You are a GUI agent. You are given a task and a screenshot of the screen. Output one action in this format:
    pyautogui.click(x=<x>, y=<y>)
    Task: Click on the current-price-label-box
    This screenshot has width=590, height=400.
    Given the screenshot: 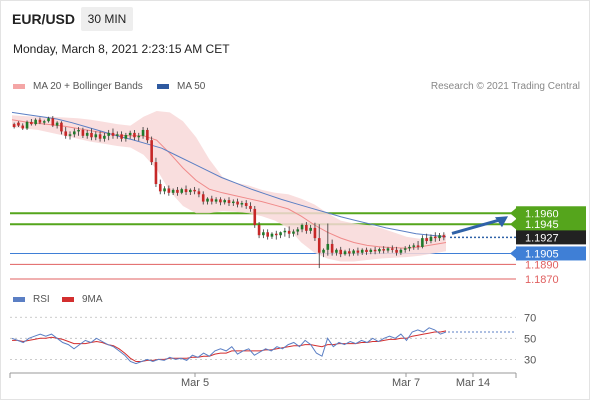 What is the action you would take?
    pyautogui.click(x=551, y=237)
    